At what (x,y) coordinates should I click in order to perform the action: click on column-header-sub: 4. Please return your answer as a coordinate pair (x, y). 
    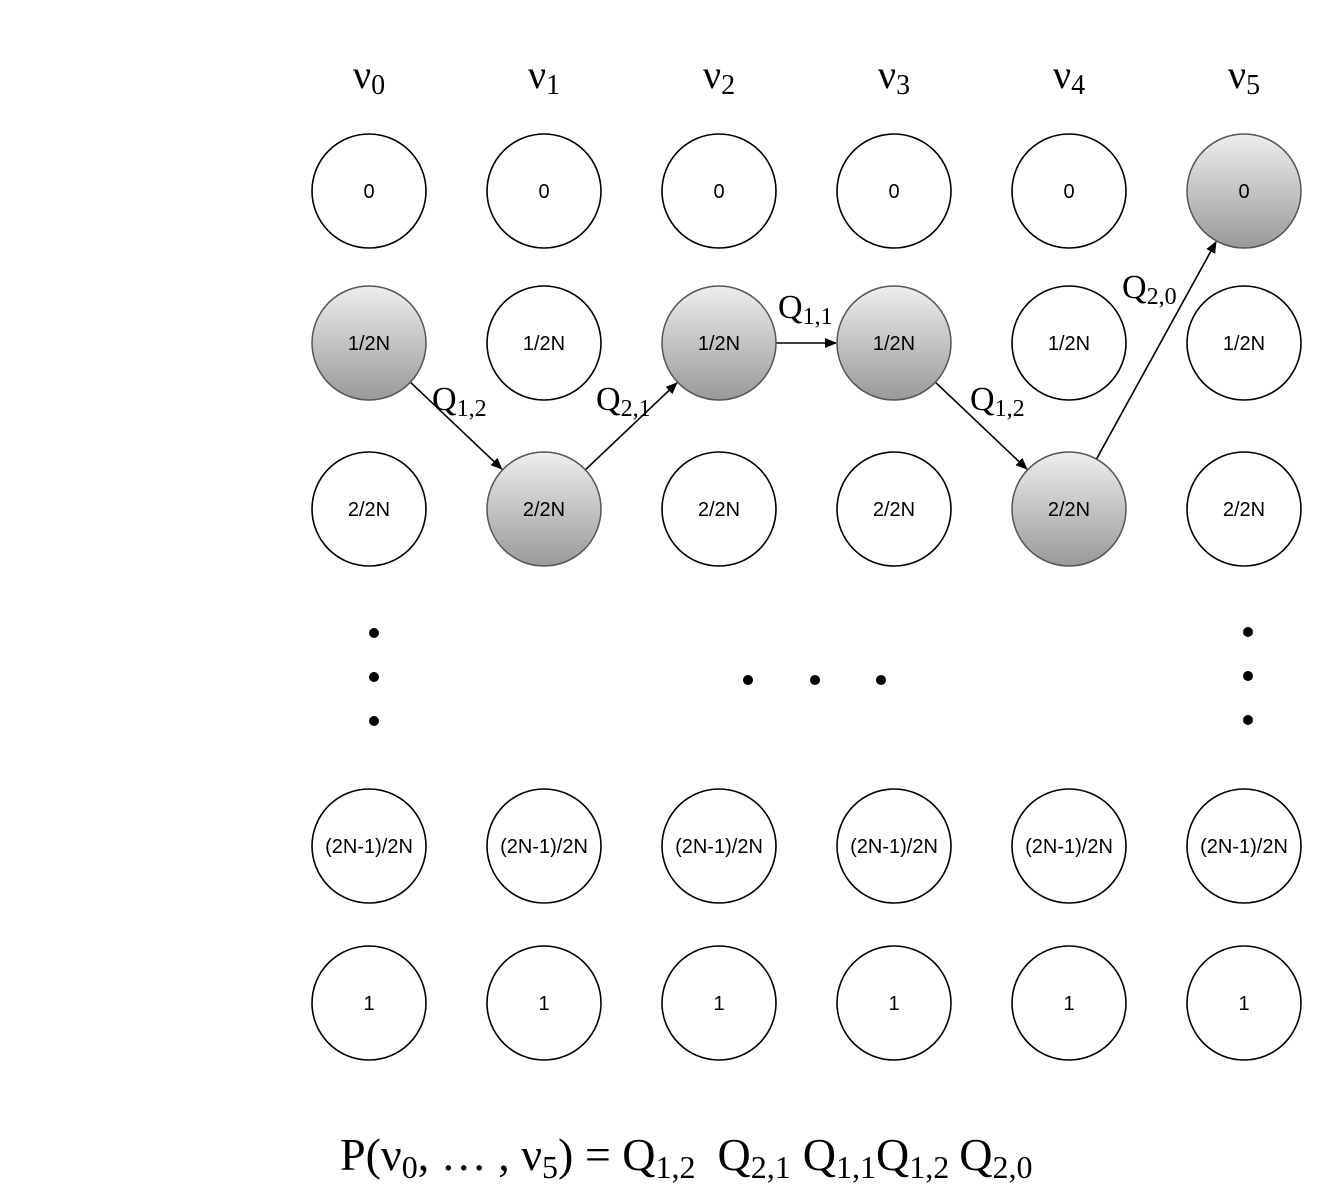
    Looking at the image, I should click on (1078, 85).